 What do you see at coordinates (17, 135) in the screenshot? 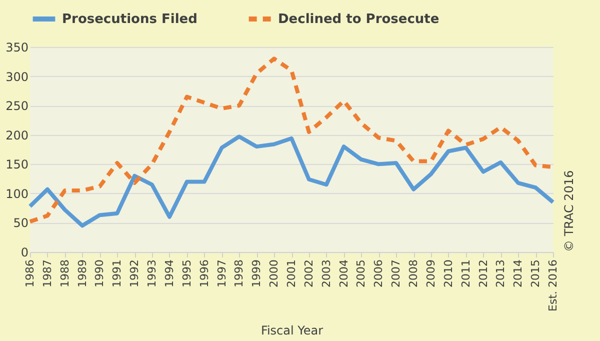
I see `y-tick-label: 200` at bounding box center [17, 135].